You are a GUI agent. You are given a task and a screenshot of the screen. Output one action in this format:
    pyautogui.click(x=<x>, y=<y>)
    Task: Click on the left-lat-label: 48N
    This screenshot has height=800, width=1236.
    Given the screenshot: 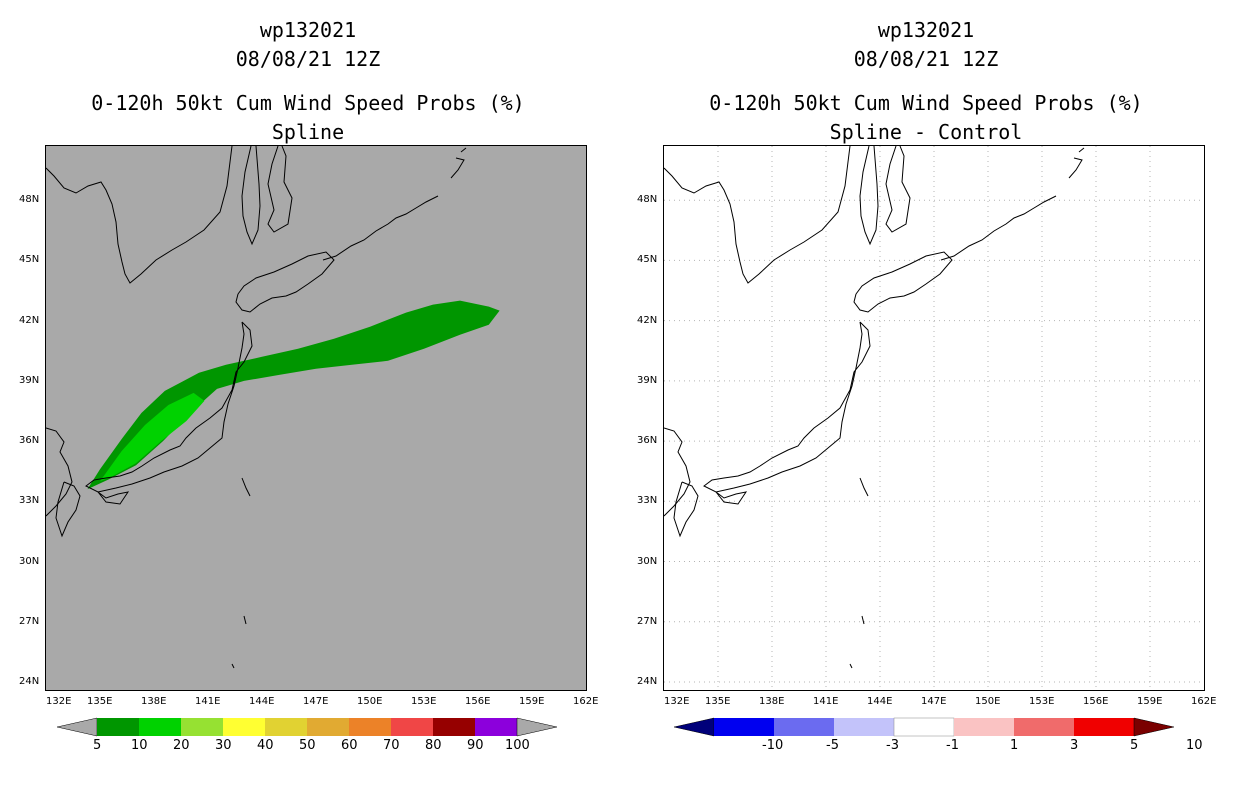 What is the action you would take?
    pyautogui.click(x=29, y=200)
    